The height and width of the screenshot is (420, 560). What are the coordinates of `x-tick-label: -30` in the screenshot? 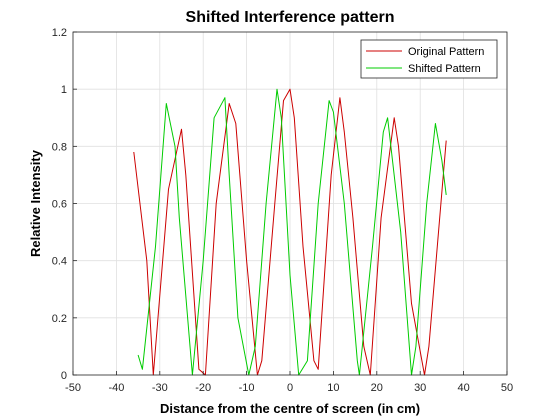 It's located at (160, 388).